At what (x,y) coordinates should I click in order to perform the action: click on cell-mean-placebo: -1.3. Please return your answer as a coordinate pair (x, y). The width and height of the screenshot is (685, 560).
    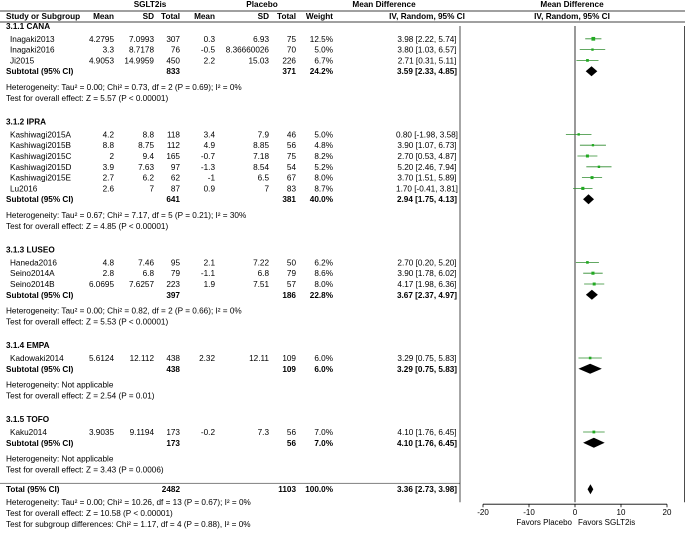
    Looking at the image, I should click on (208, 167).